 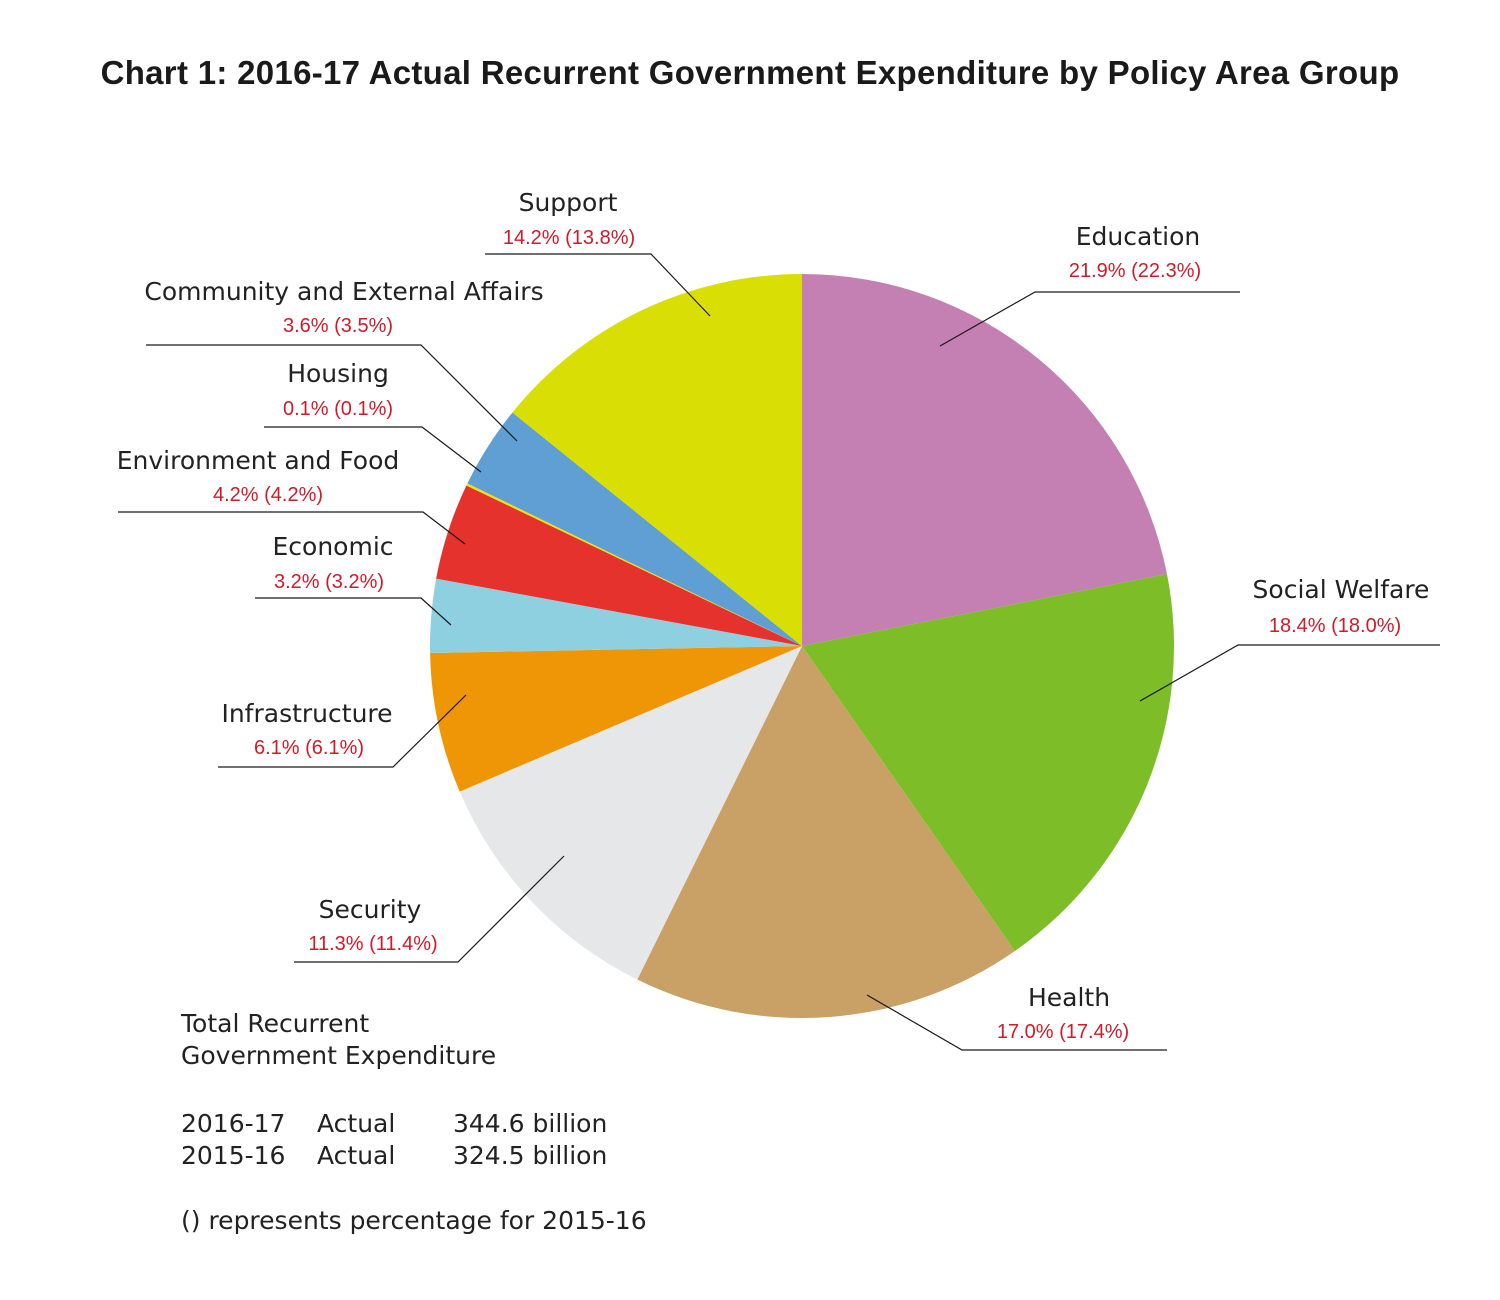 I want to click on pie-slice-social-welfare, so click(x=988, y=763).